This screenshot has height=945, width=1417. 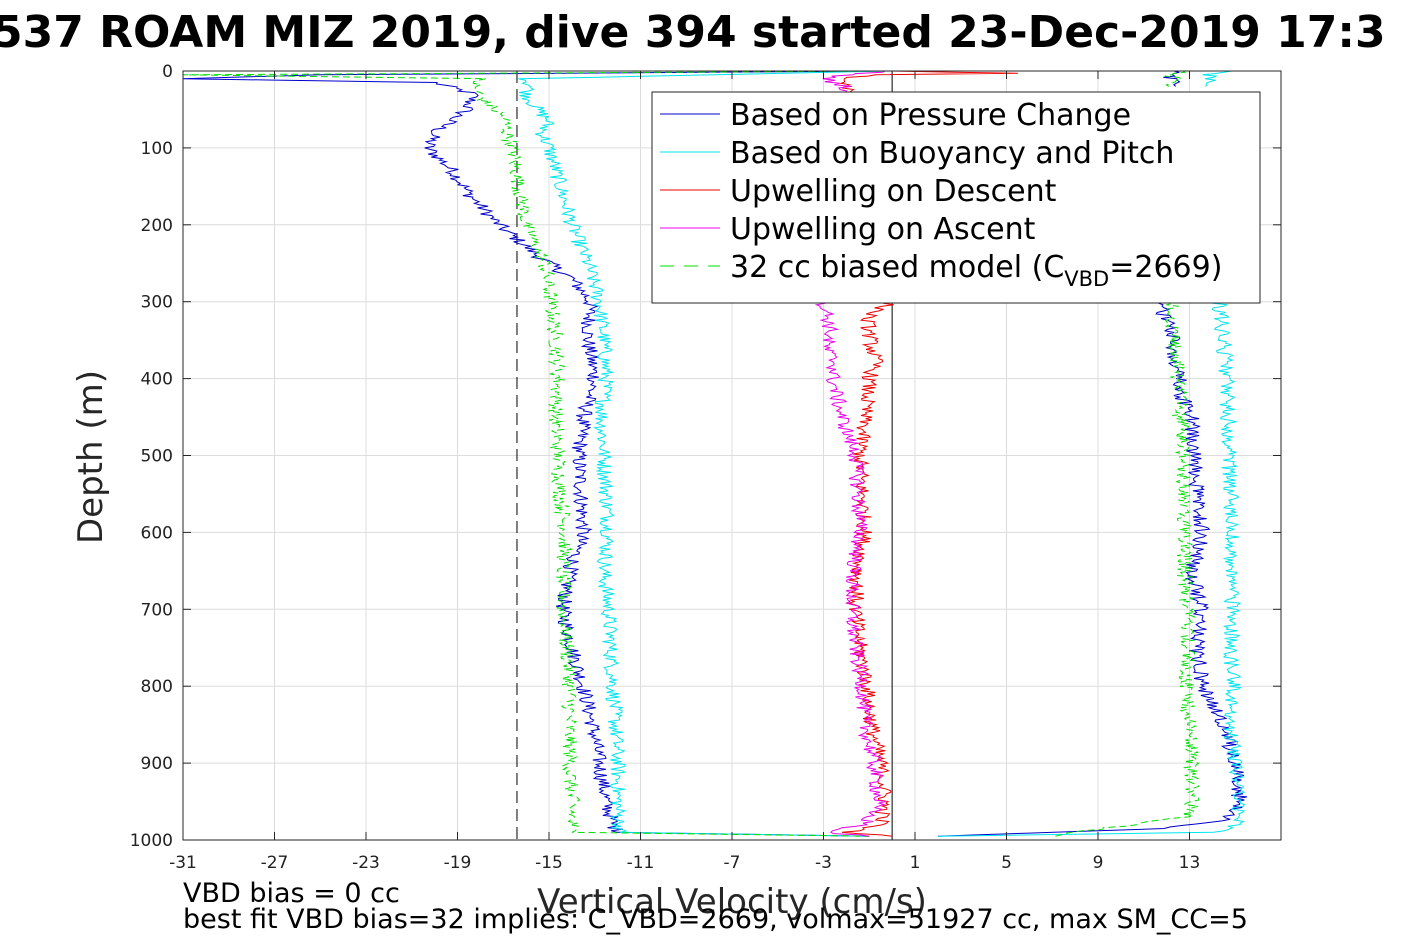 What do you see at coordinates (883, 229) in the screenshot?
I see `legend-label: Upwelling on Ascent` at bounding box center [883, 229].